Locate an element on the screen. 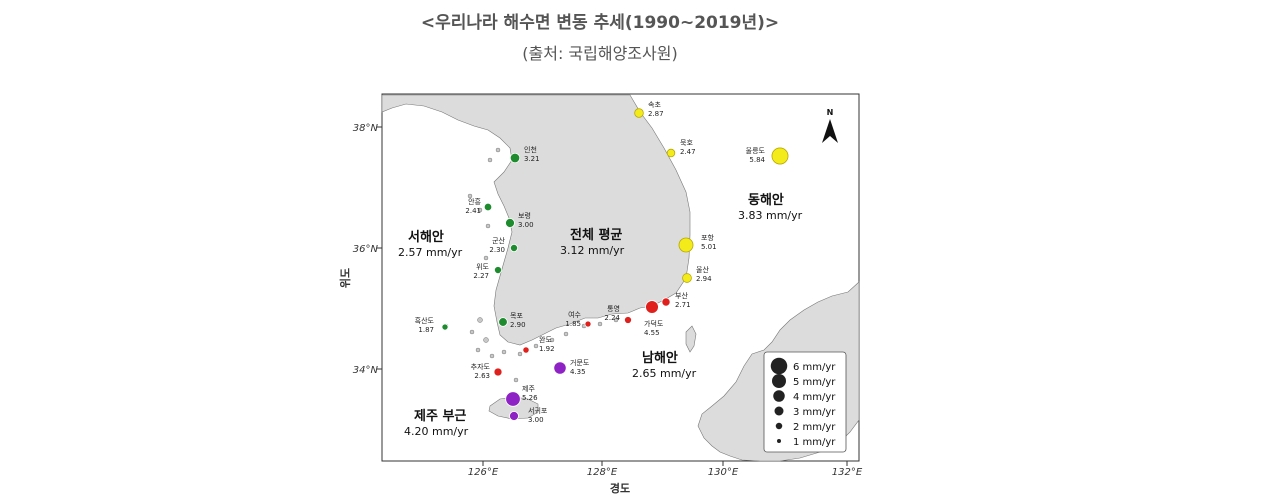 The width and height of the screenshot is (1265, 496). station-name: 보령 is located at coordinates (524, 216).